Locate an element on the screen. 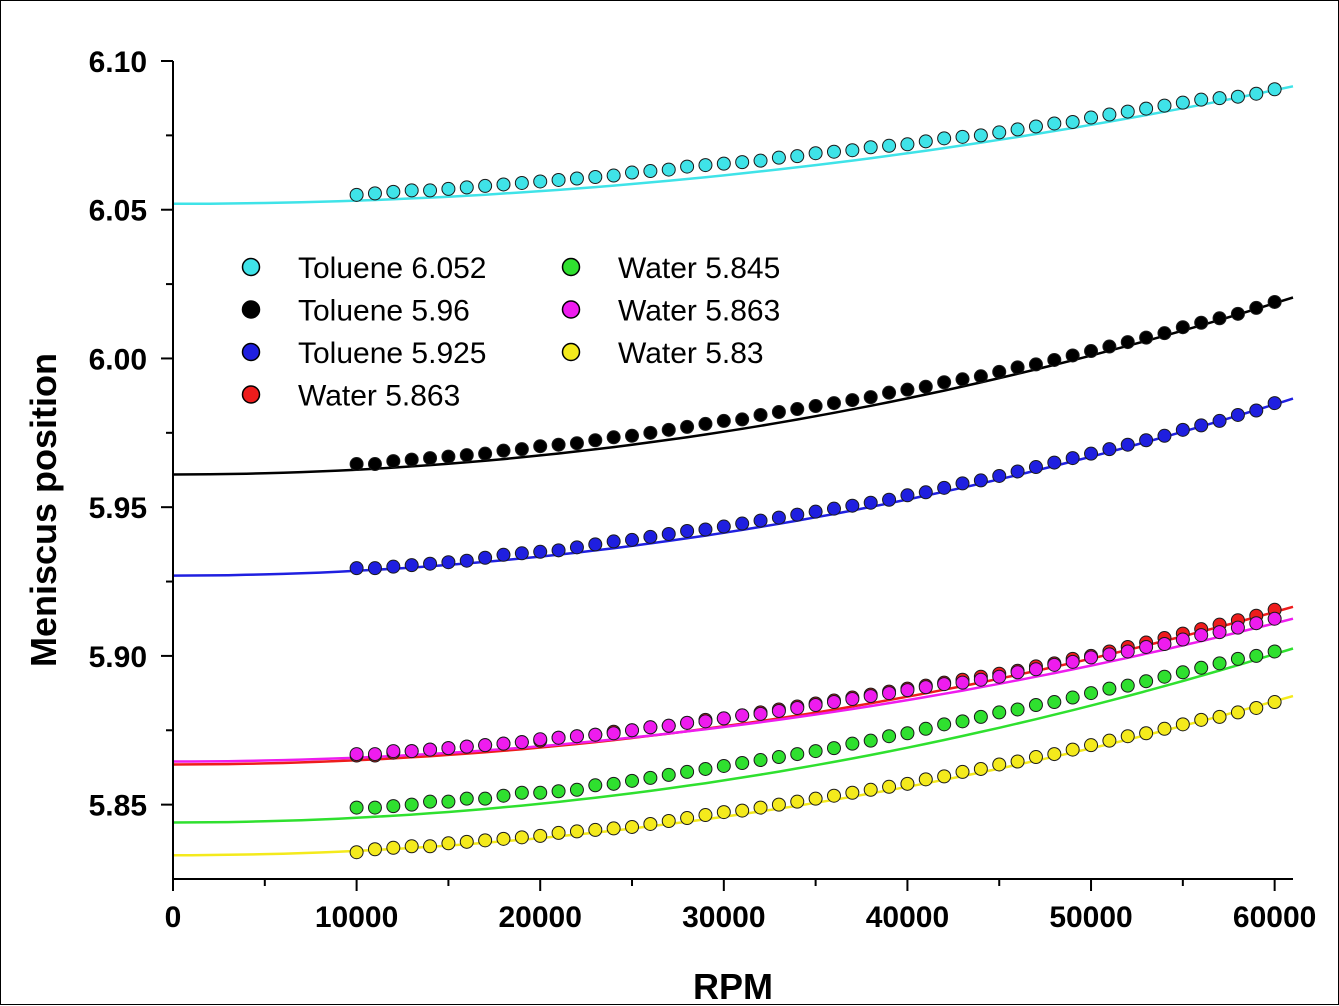 The width and height of the screenshot is (1339, 1006). y-tick-label: 5.85 is located at coordinates (118, 806).